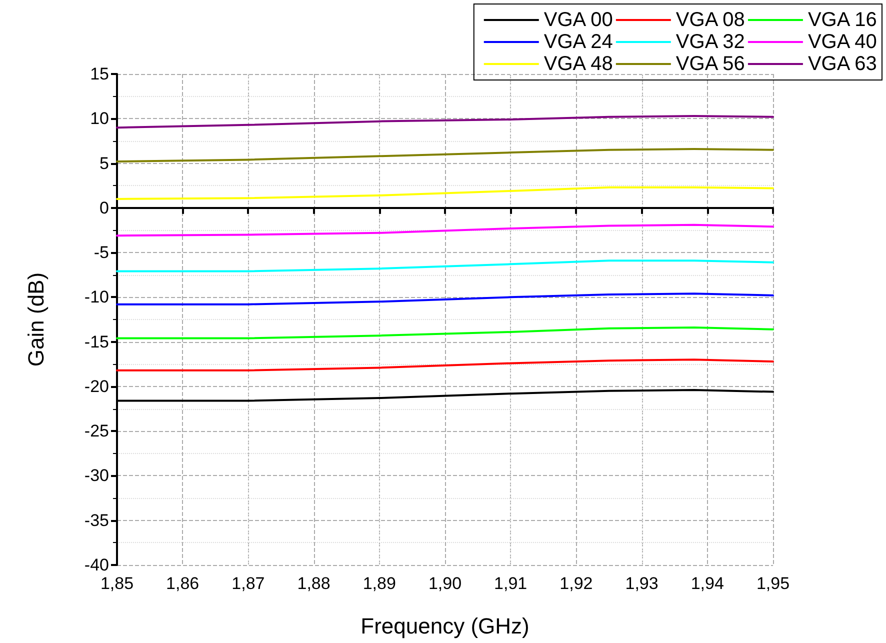 The width and height of the screenshot is (886, 643). What do you see at coordinates (710, 20) in the screenshot?
I see `legend-label: VGA 08` at bounding box center [710, 20].